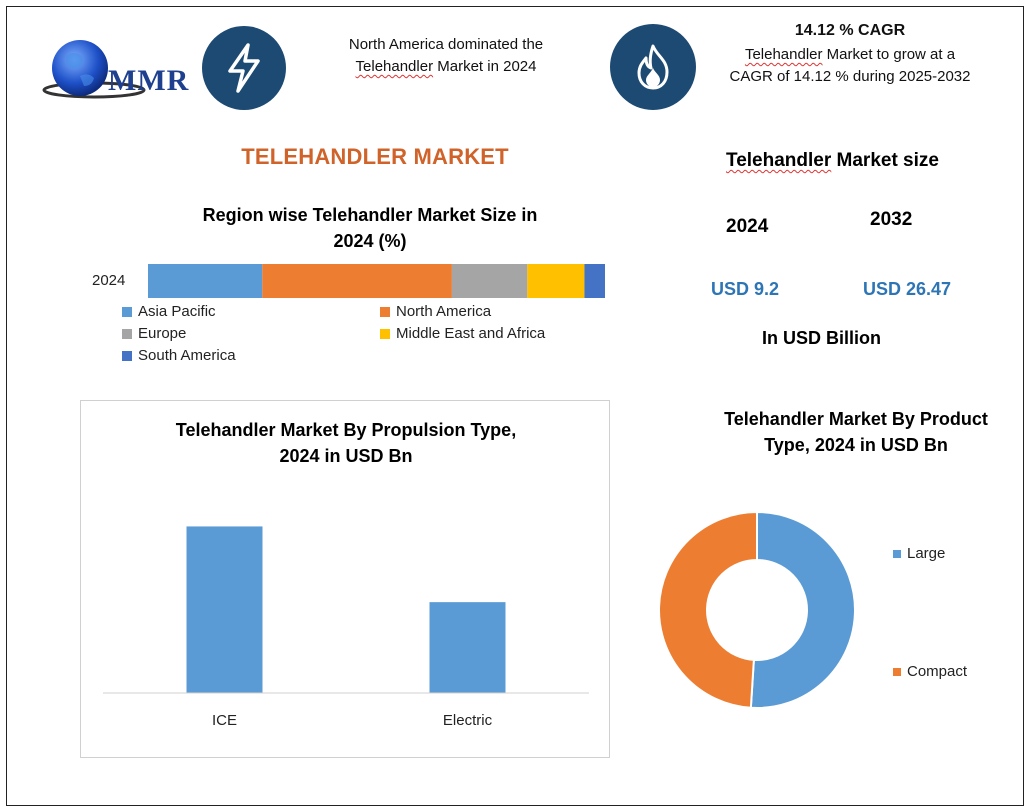  Describe the element at coordinates (346, 627) in the screenshot. I see `propulsion-bar-chart: ICE Electric` at that location.